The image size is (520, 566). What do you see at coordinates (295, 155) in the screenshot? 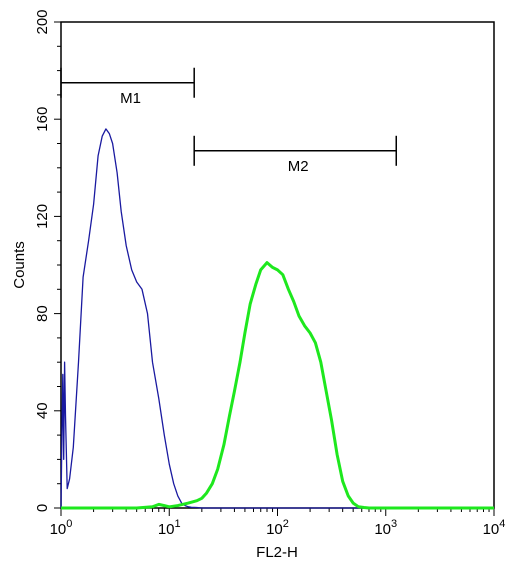
I see `marker-m2: M2` at bounding box center [295, 155].